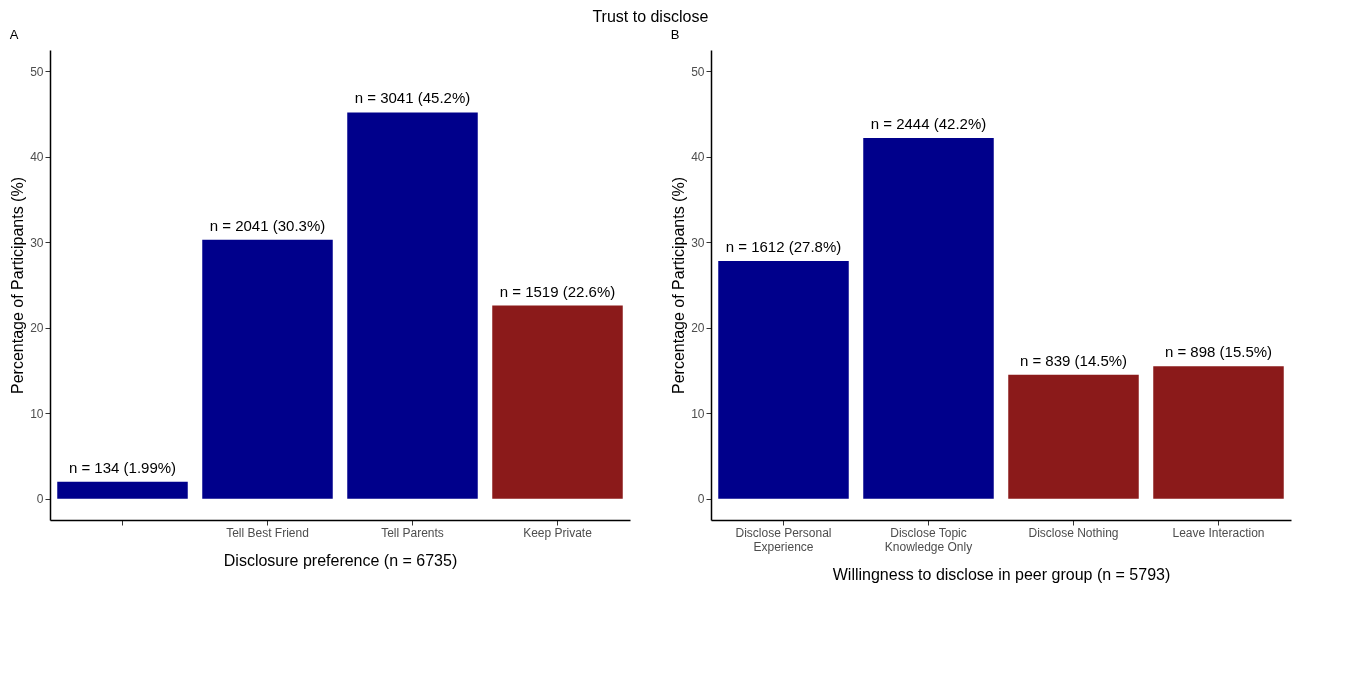  I want to click on x-axis-title: Willingness to disclose in peer group (n = 5793), so click(1001, 574).